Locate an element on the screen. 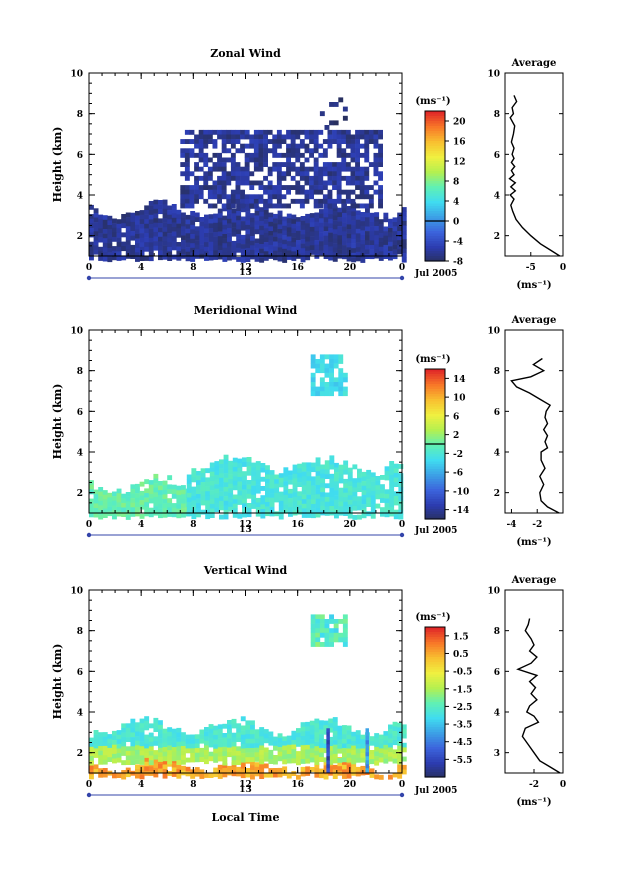  y-tick-label: 8 is located at coordinates (80, 632).